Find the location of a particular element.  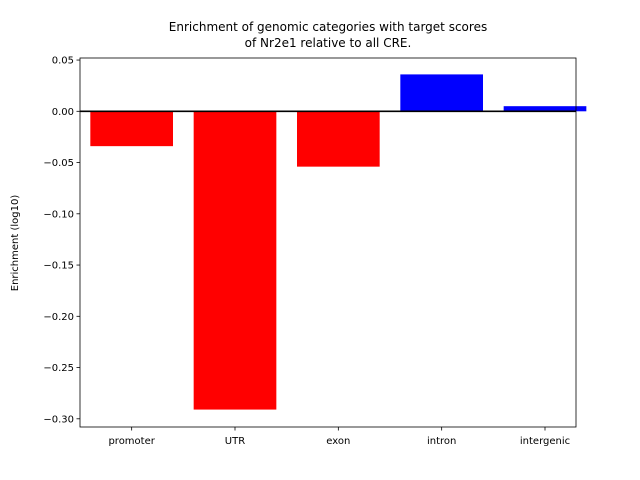

y-tick-label-5: −0.20 is located at coordinates (58, 317).